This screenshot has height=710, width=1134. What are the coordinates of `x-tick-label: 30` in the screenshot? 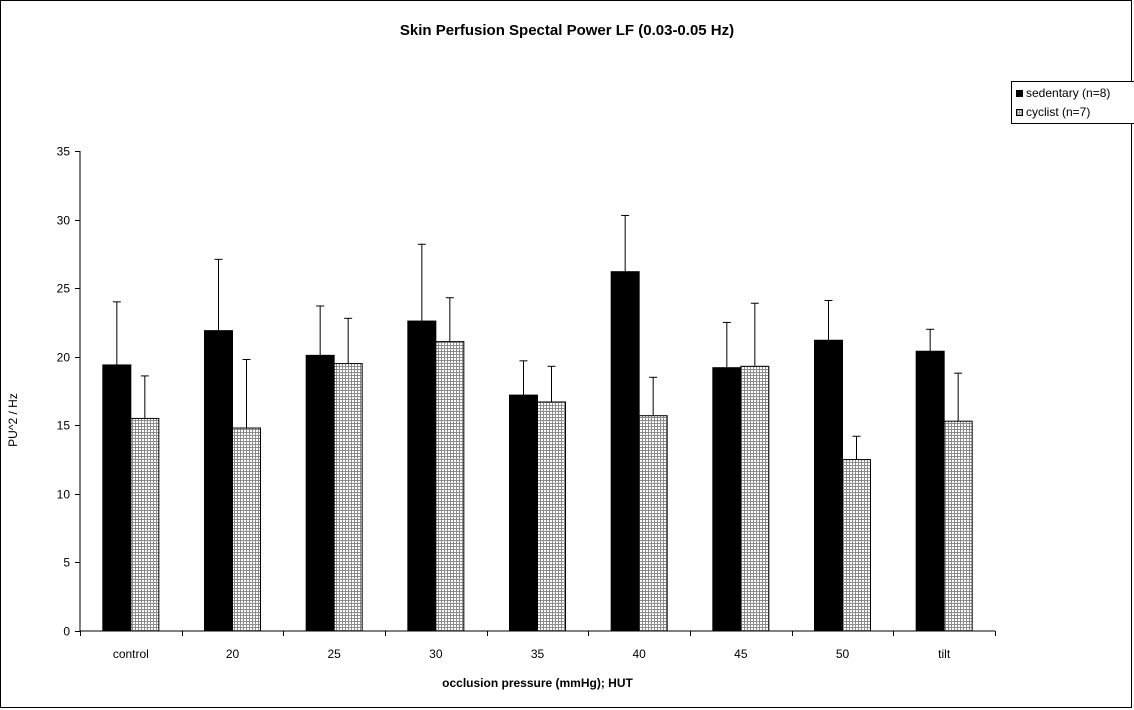 It's located at (436, 654).